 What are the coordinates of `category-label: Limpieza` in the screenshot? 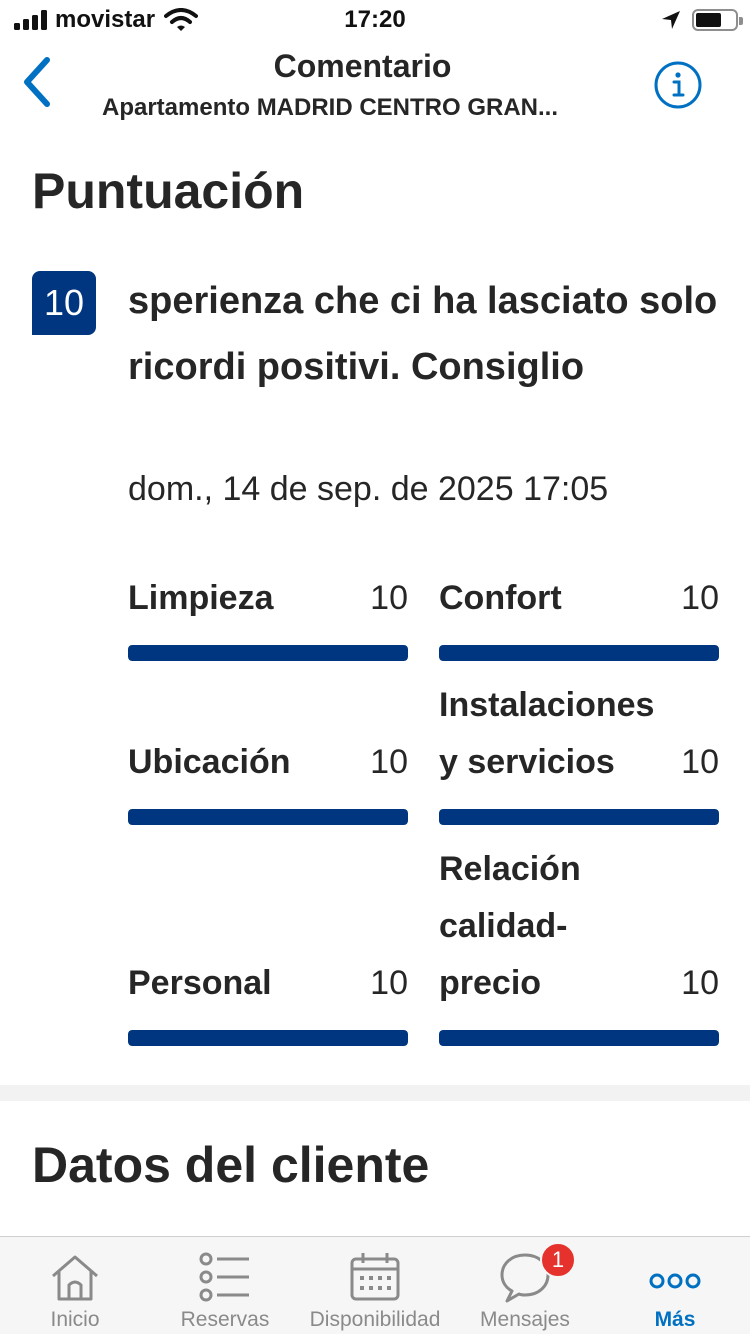 It's located at (201, 598).